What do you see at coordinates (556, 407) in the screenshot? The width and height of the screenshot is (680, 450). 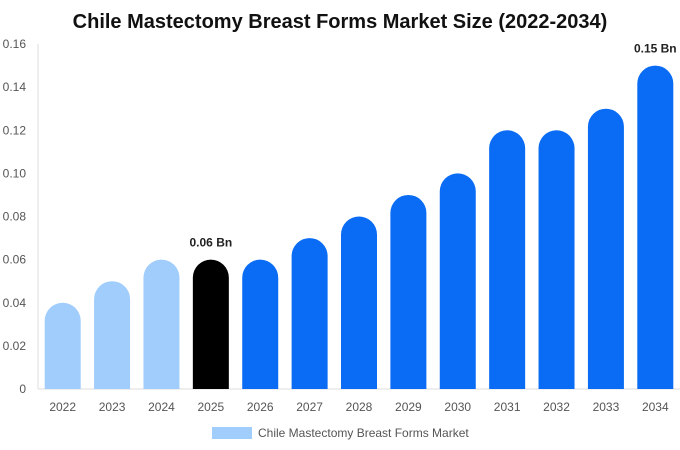 I see `x-tick-label: 2032` at bounding box center [556, 407].